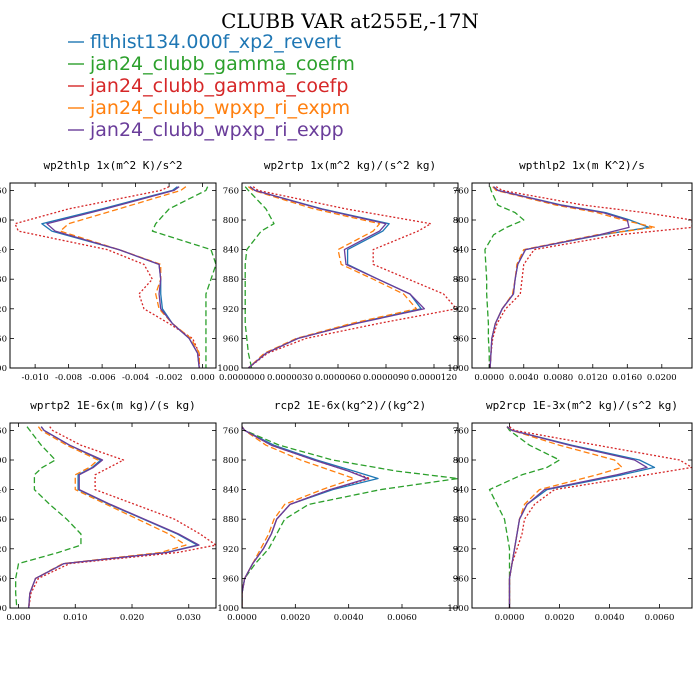  I want to click on legend-entry: jan24_clubb_gamma_coefm, so click(211, 64).